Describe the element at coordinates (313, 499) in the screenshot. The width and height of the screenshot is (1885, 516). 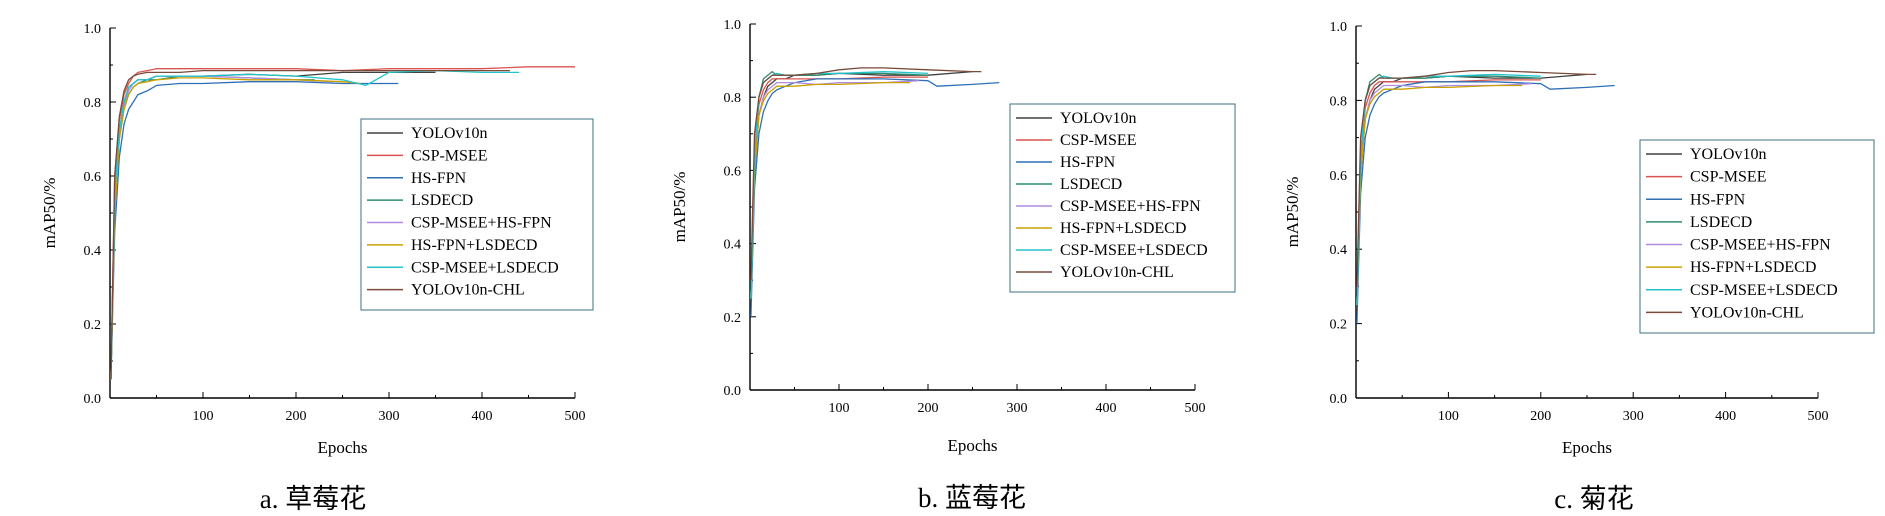
I see `panel-caption: a. 草莓花` at that location.